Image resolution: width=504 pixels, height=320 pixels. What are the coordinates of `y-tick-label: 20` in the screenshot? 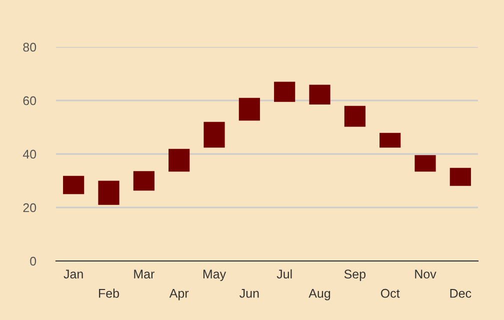 It's located at (29, 207).